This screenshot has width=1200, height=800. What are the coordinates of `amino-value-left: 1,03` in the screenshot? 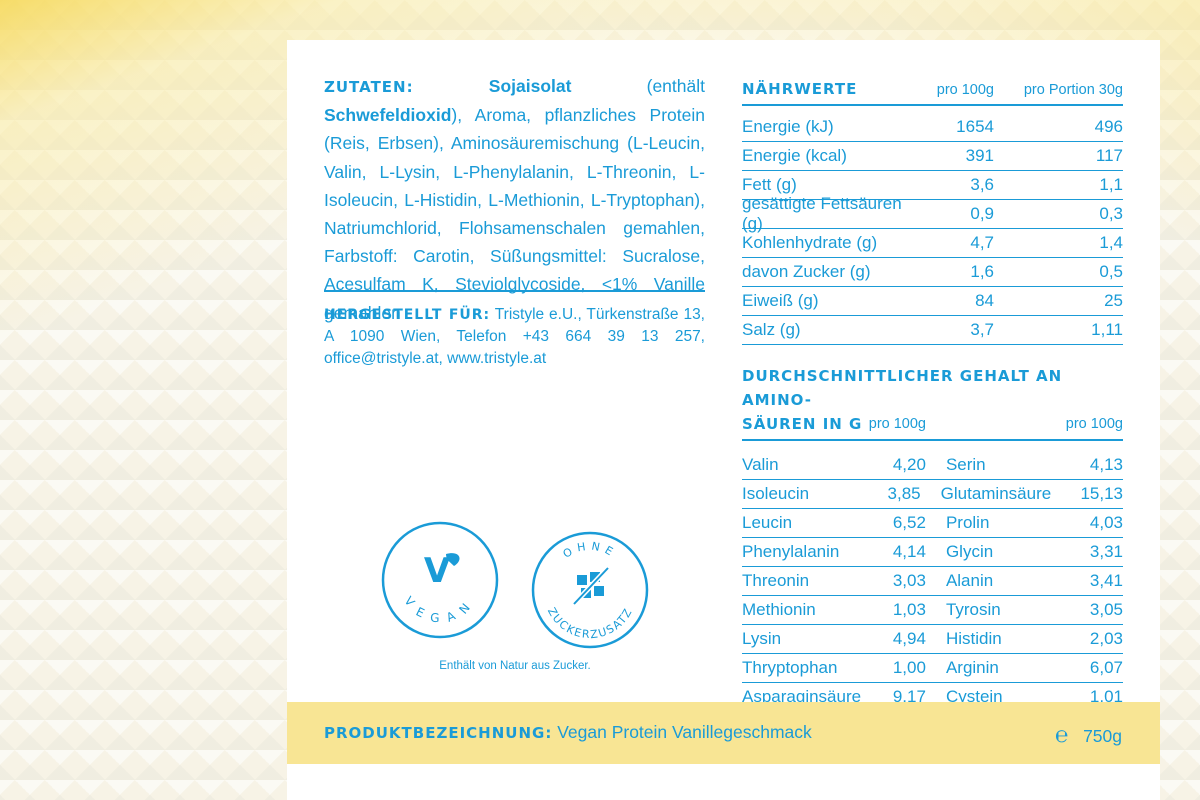 It's located at (909, 609).